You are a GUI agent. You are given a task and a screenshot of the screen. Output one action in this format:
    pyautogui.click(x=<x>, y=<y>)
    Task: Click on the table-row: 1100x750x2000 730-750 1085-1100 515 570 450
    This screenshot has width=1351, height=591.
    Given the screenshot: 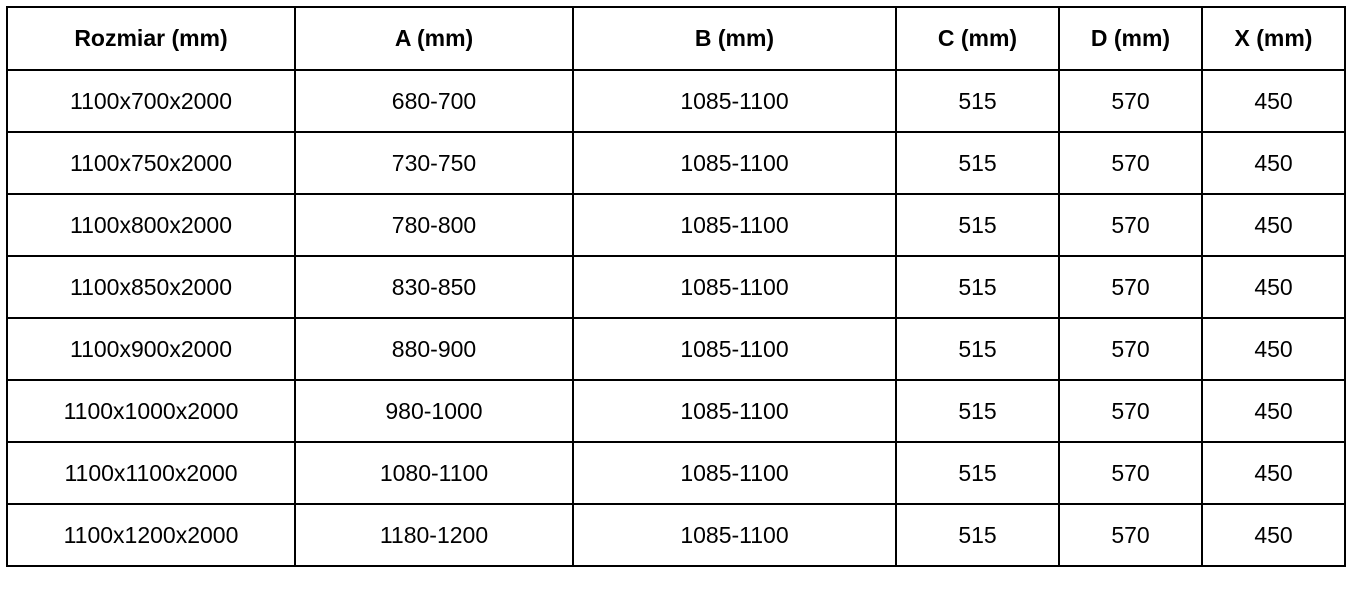 What is the action you would take?
    pyautogui.click(x=676, y=163)
    